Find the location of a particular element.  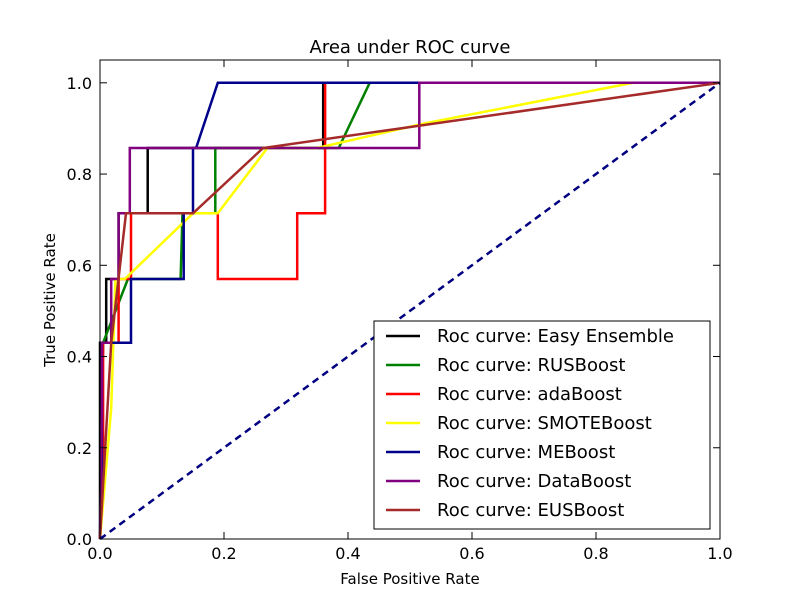

y-tick-label: 0.4 is located at coordinates (79, 357).